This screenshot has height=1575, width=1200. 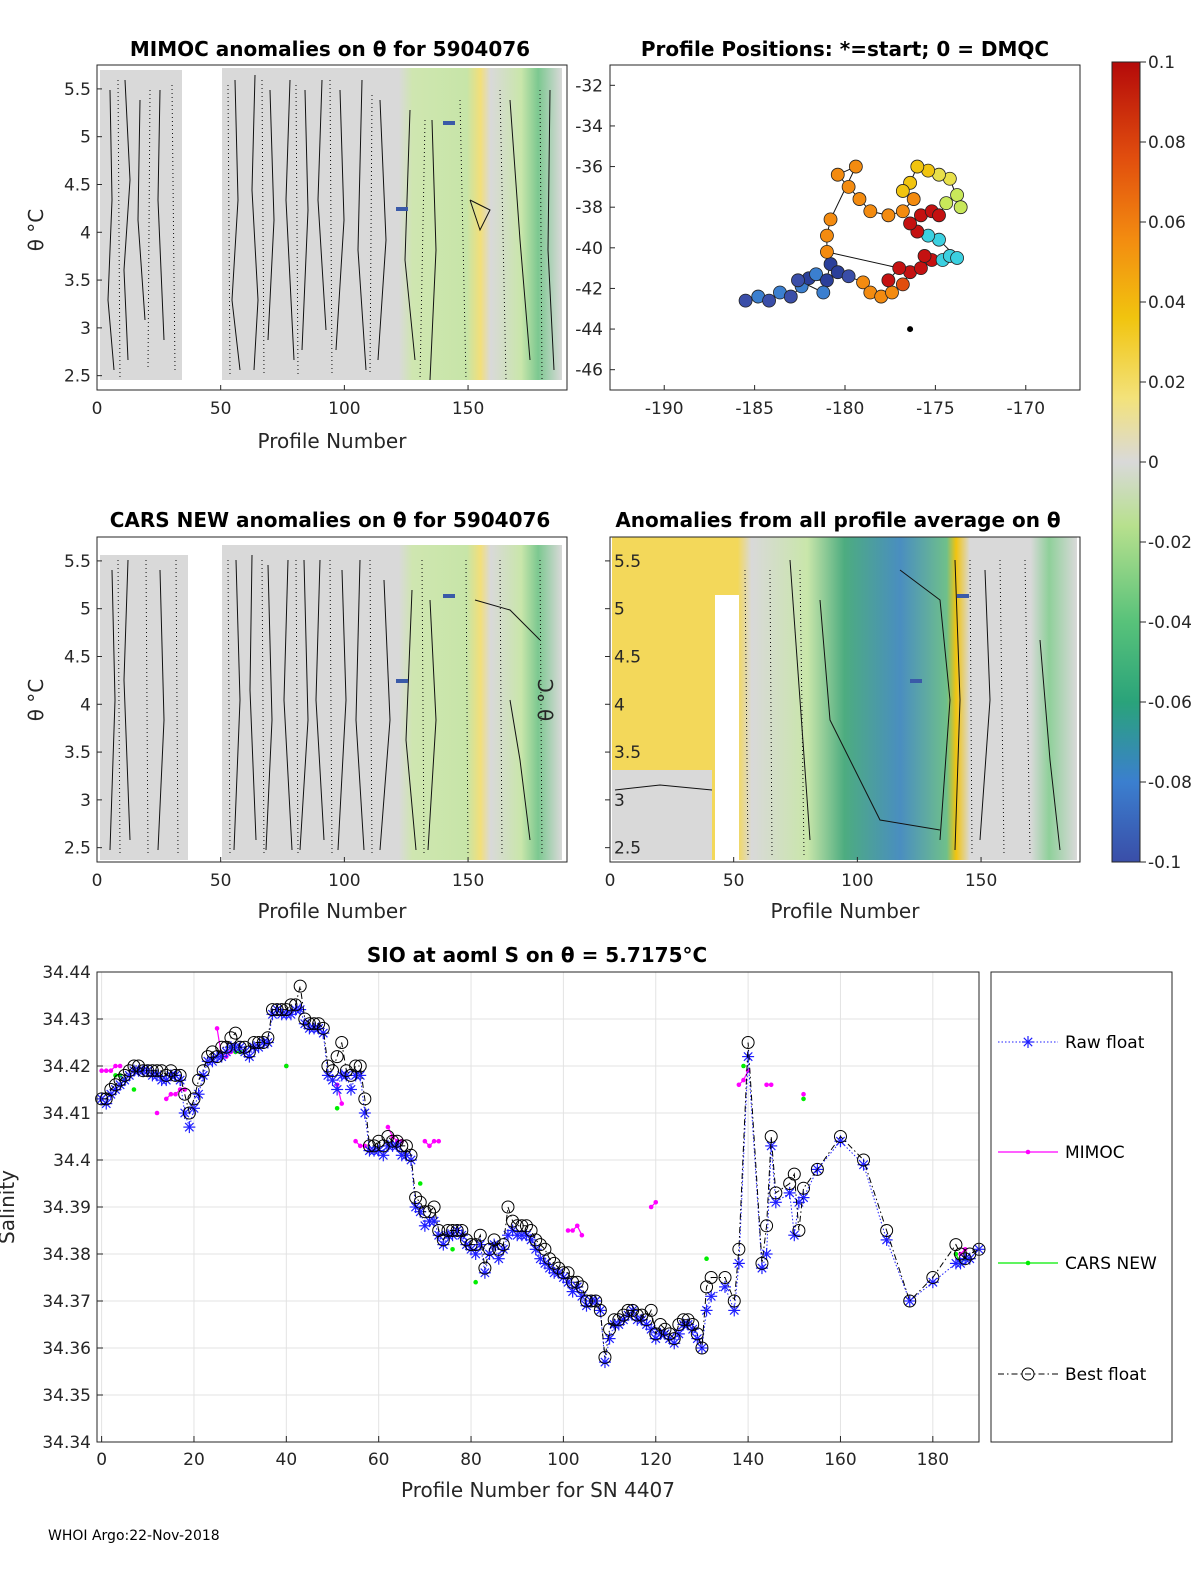 What do you see at coordinates (522, 1453) in the screenshot?
I see `salinity-x-ticks: 0 20 40 60 80 100 120 140 160 180` at bounding box center [522, 1453].